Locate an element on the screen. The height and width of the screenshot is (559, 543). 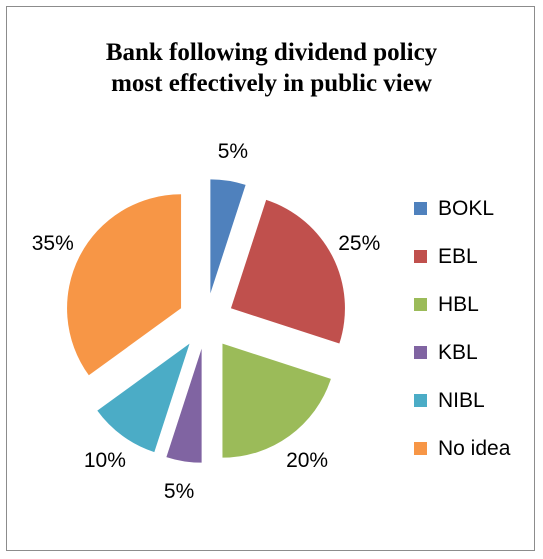
chart-title-line-2: most effectively in public view is located at coordinates (271, 83).